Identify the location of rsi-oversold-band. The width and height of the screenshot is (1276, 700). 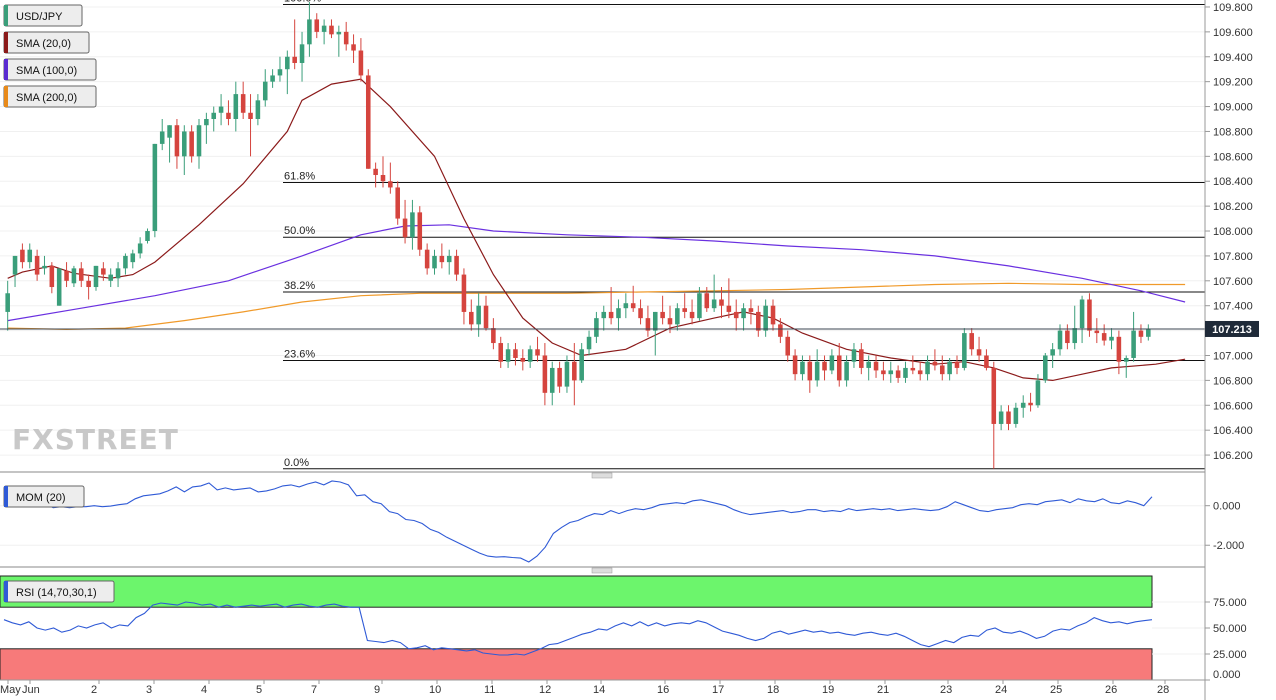
(576, 664).